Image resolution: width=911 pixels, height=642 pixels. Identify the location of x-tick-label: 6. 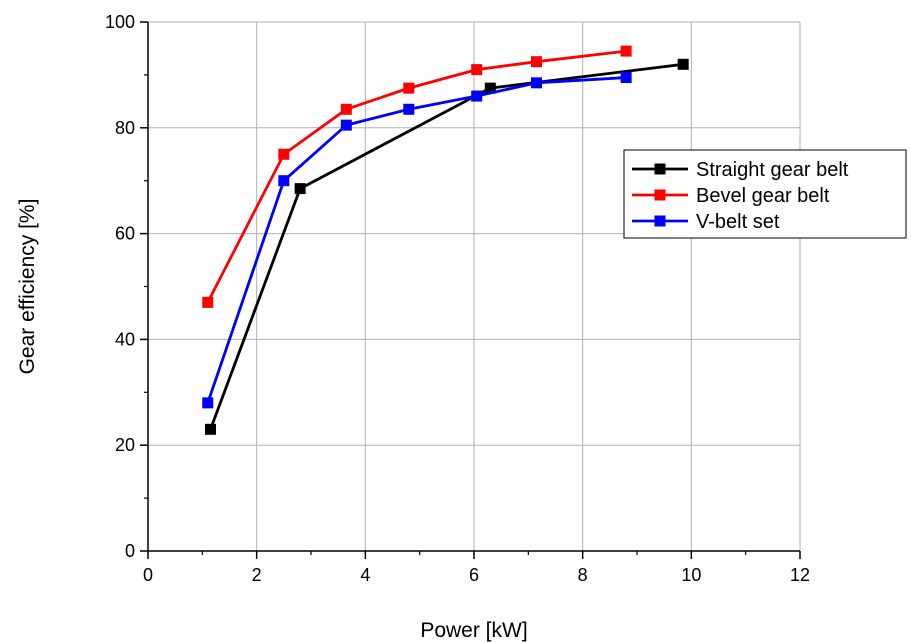
(474, 575).